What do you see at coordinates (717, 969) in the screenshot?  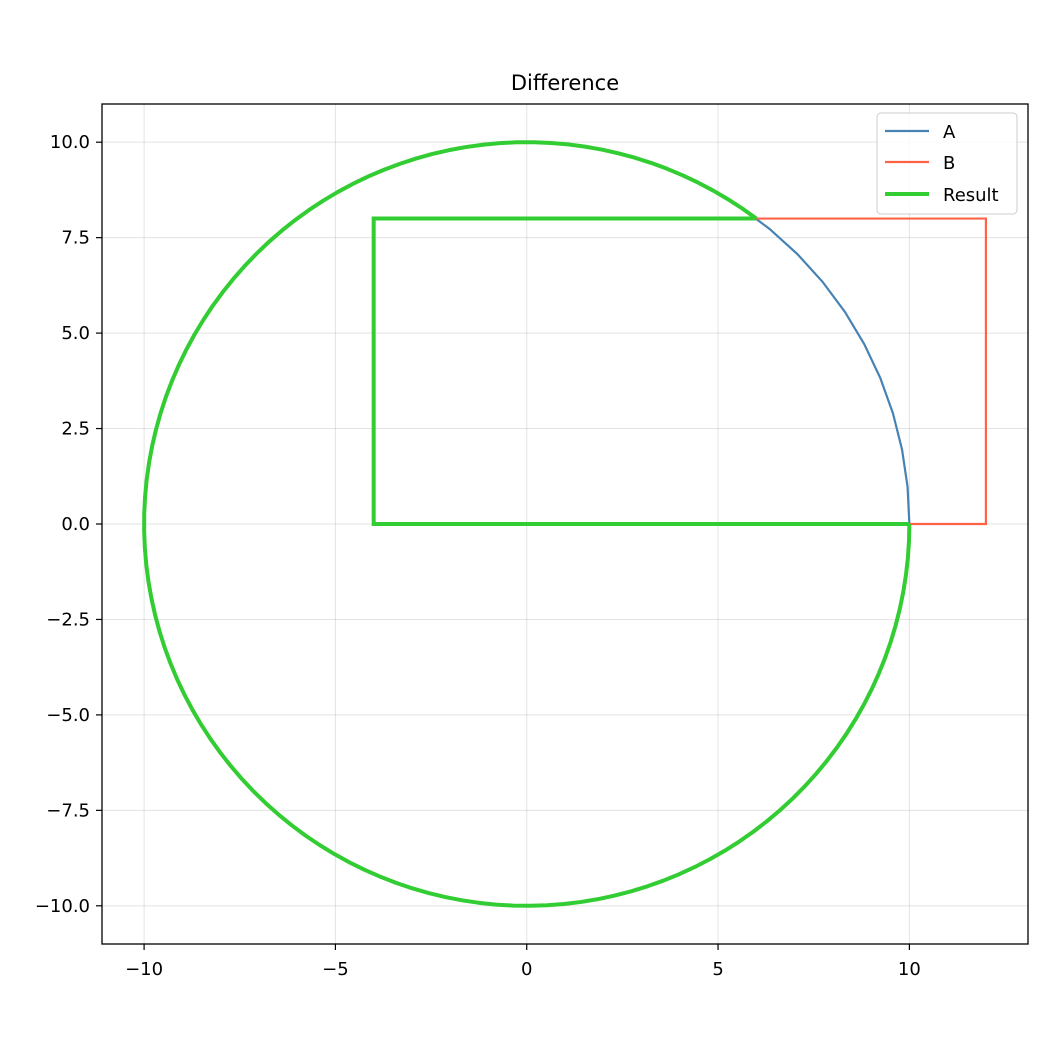 I see `x-tick-label: 5` at bounding box center [717, 969].